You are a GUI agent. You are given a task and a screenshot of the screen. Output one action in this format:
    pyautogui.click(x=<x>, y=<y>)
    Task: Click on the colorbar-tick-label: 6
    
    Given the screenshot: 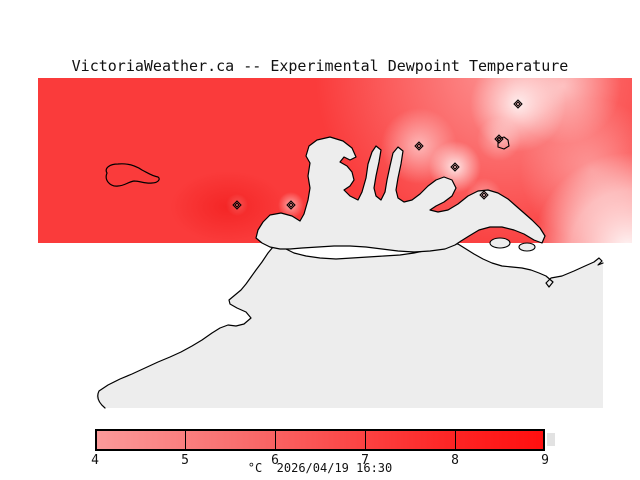 What is the action you would take?
    pyautogui.click(x=275, y=460)
    